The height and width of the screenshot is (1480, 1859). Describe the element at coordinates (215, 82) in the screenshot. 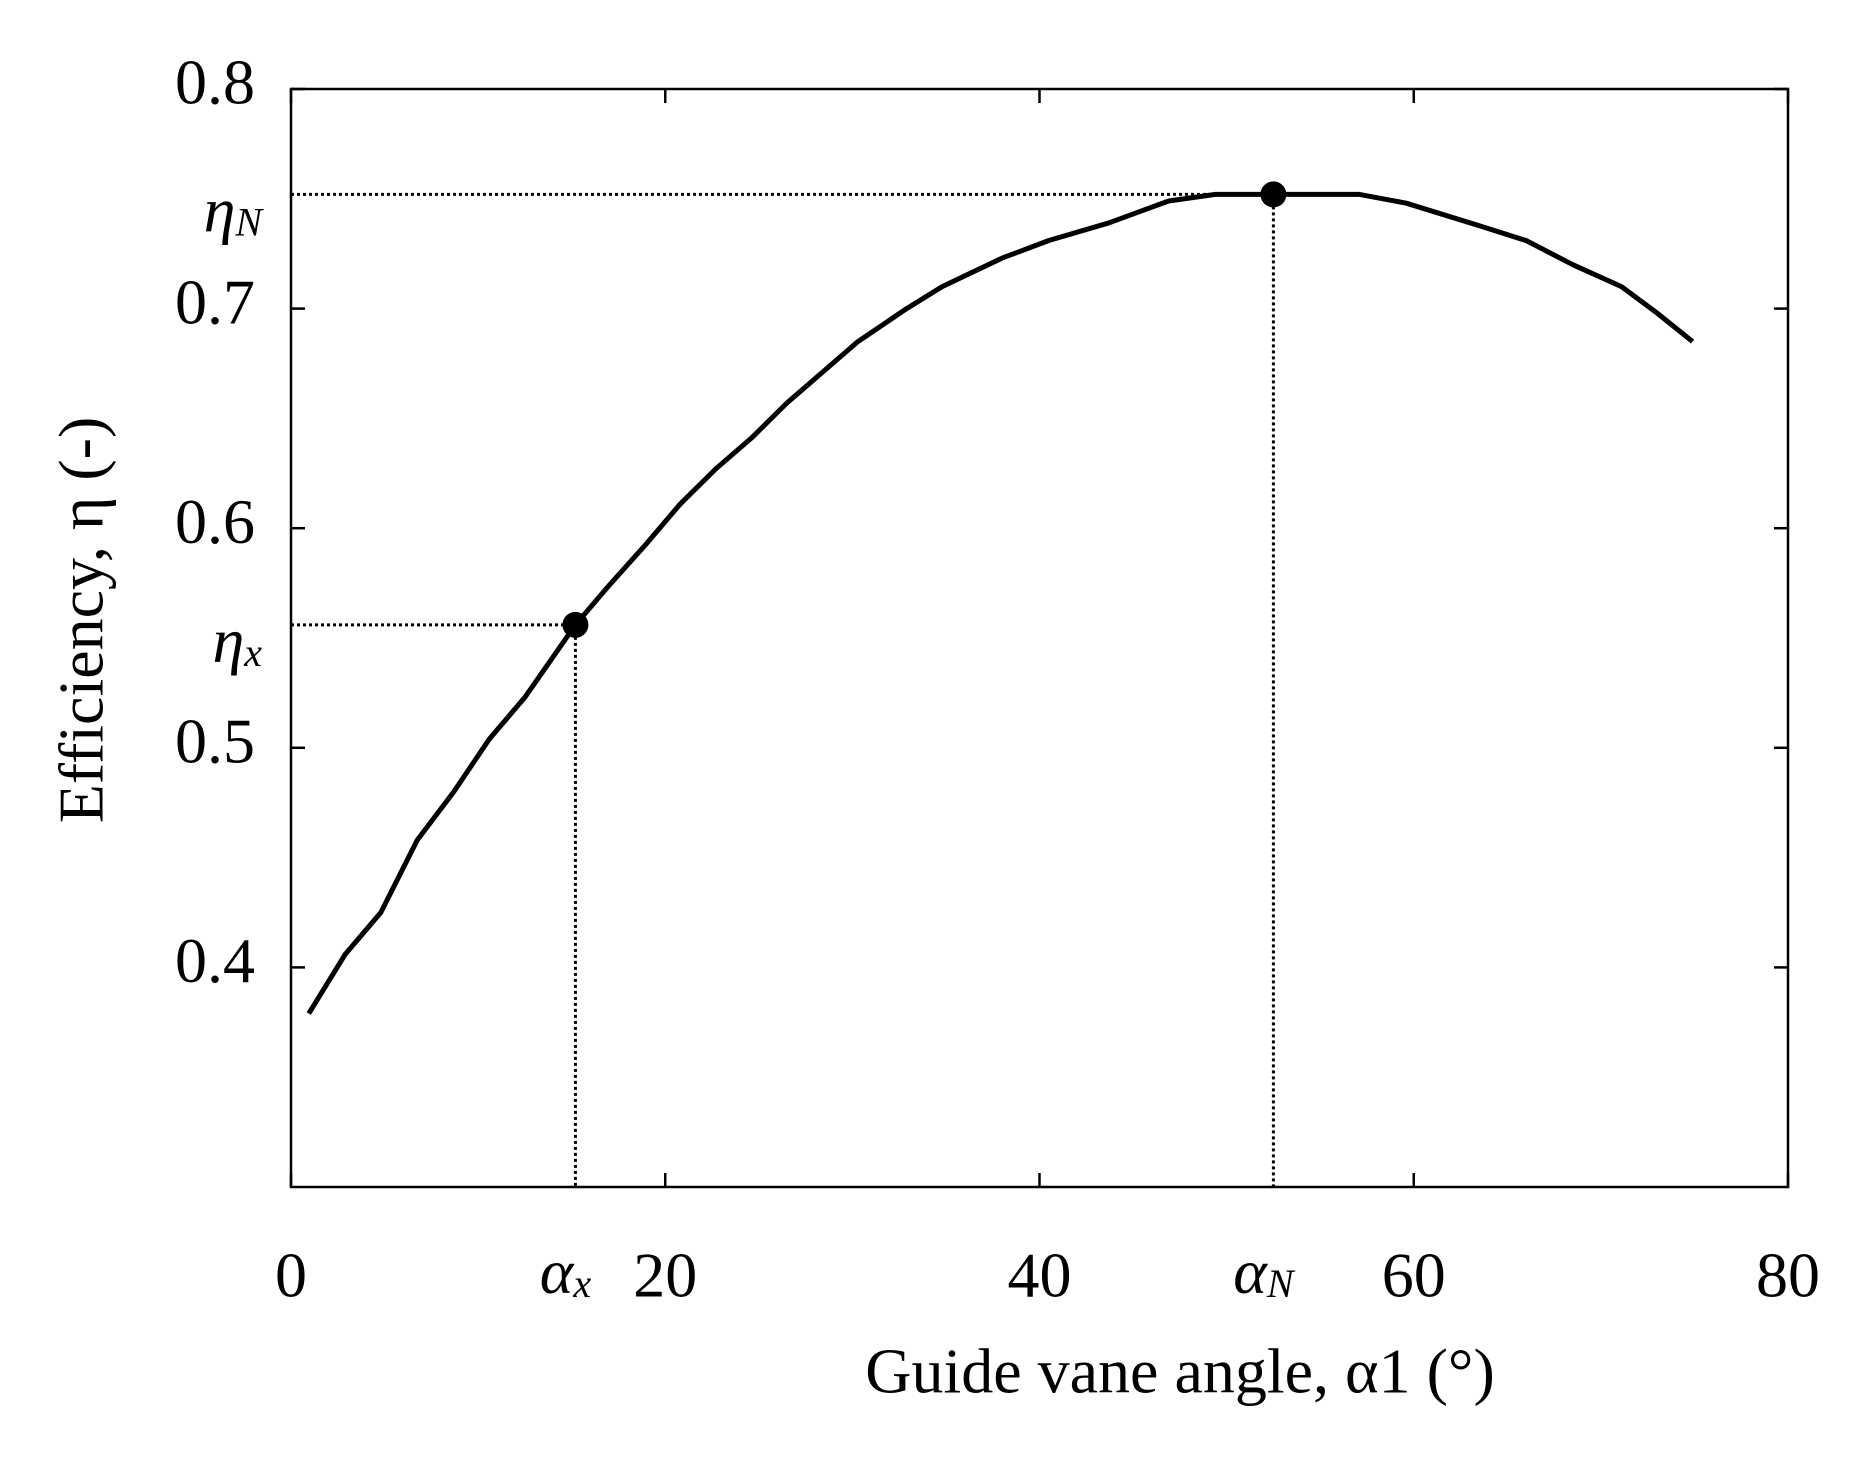

I see `y-tick-label: 0.8` at that location.